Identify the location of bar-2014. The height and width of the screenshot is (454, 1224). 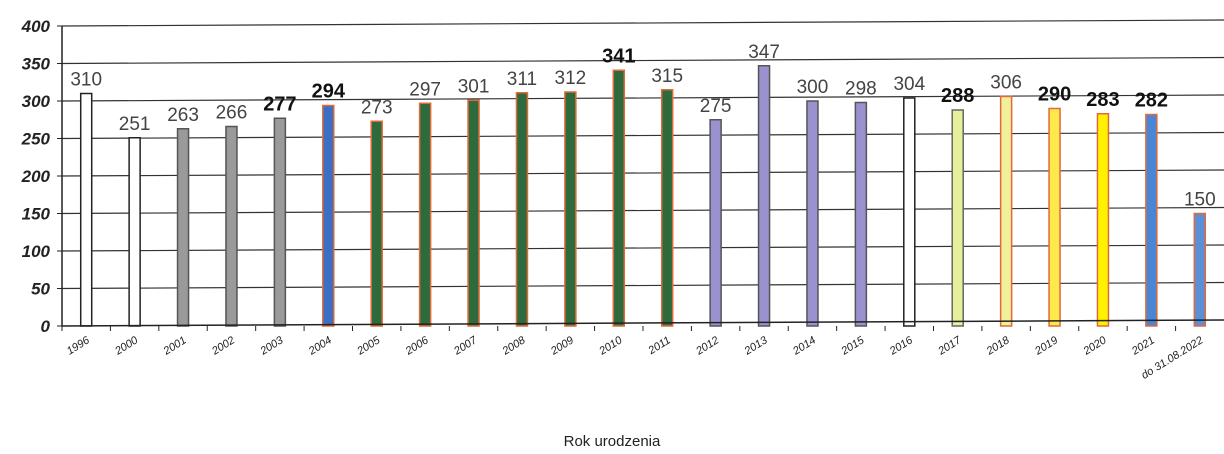
(812, 213).